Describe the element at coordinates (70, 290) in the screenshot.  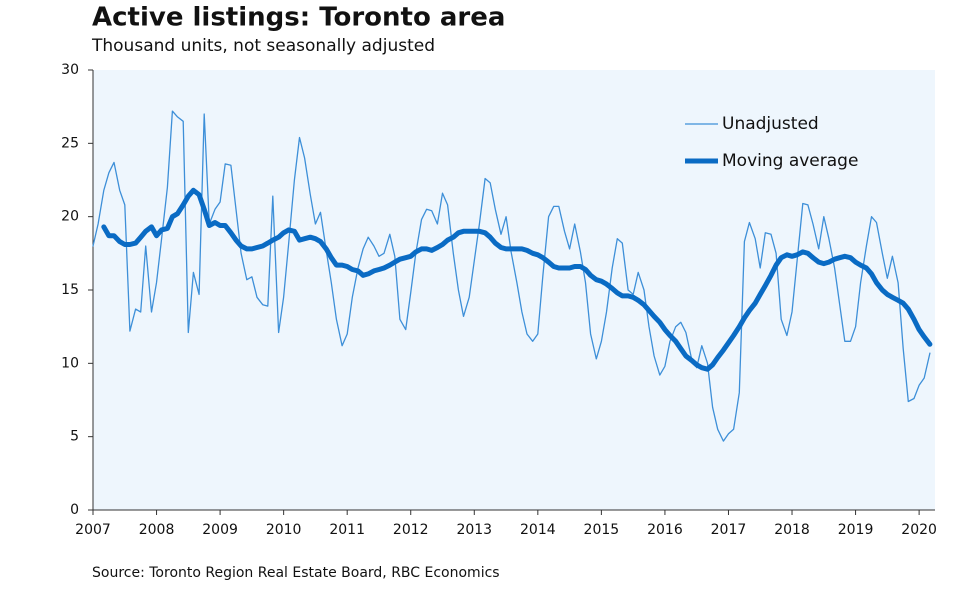
I see `y-tick-label: 15` at that location.